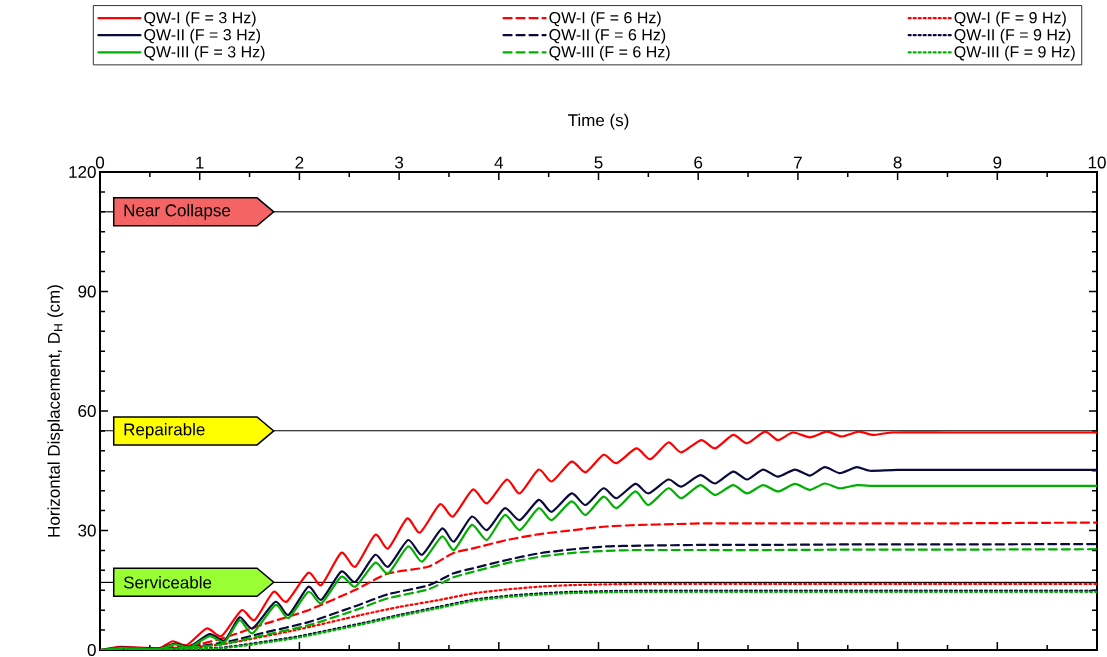  I want to click on x-tick-label: 0, so click(100, 162).